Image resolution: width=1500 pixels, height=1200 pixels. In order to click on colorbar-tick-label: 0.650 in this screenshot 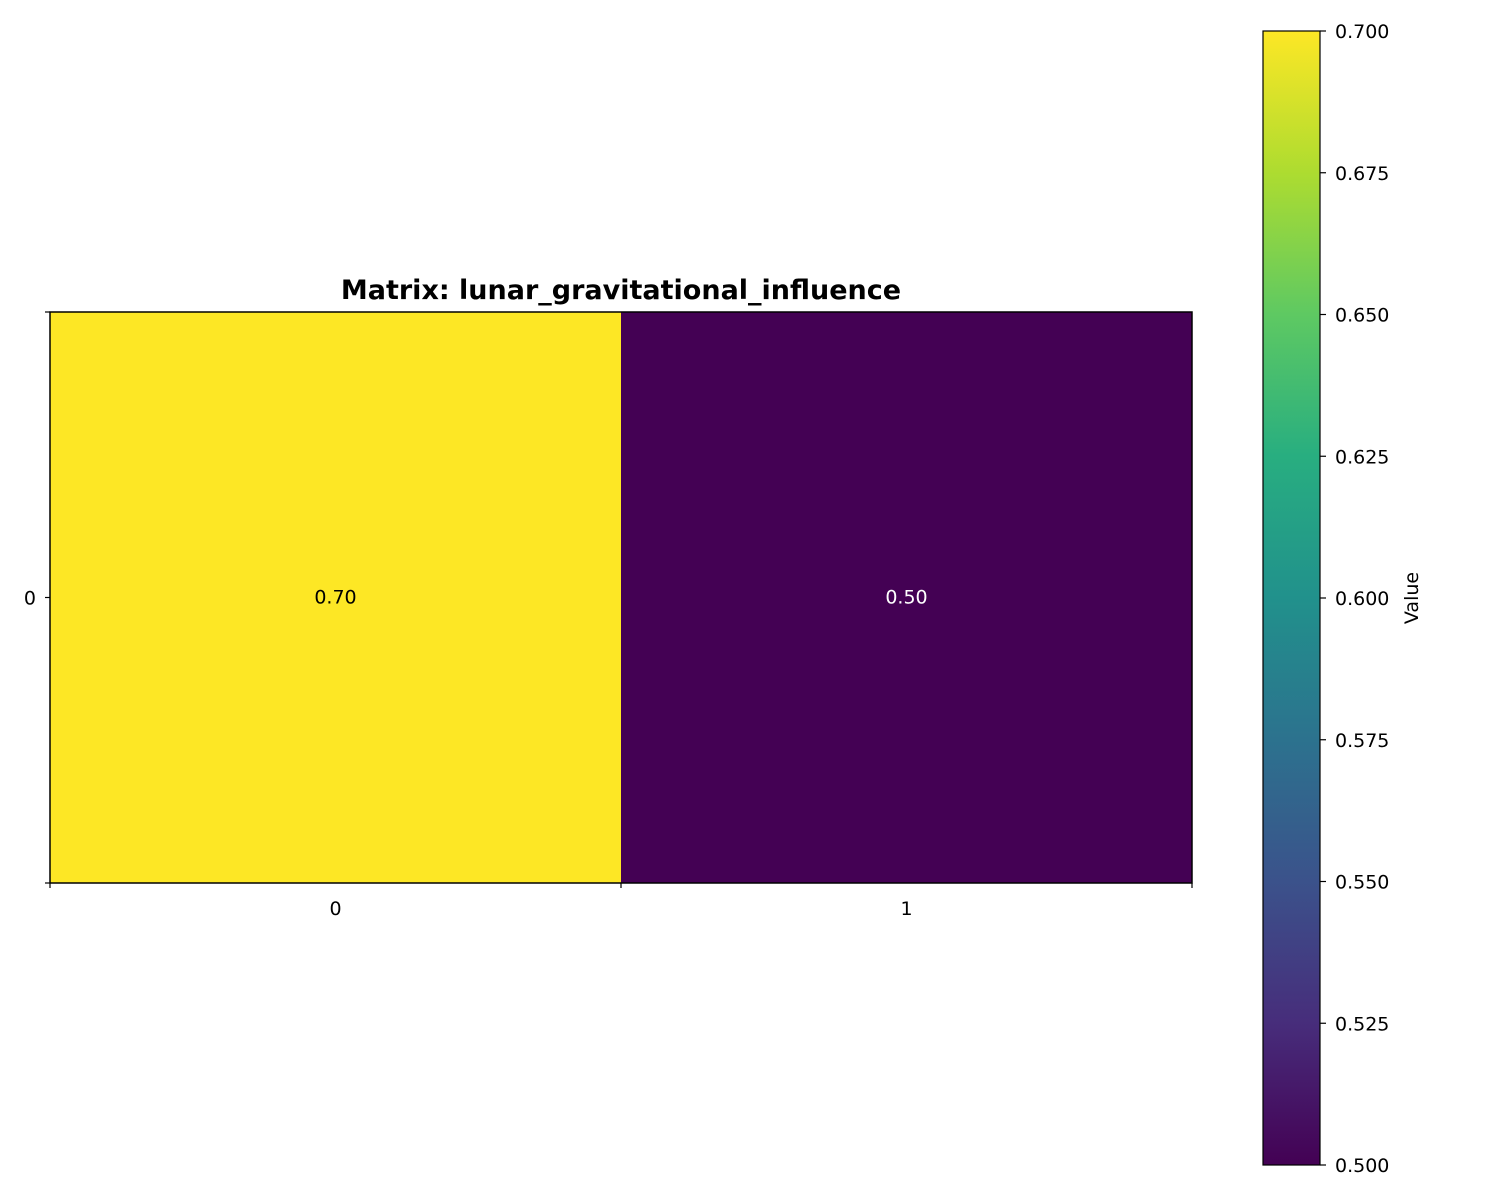, I will do `click(1362, 316)`.